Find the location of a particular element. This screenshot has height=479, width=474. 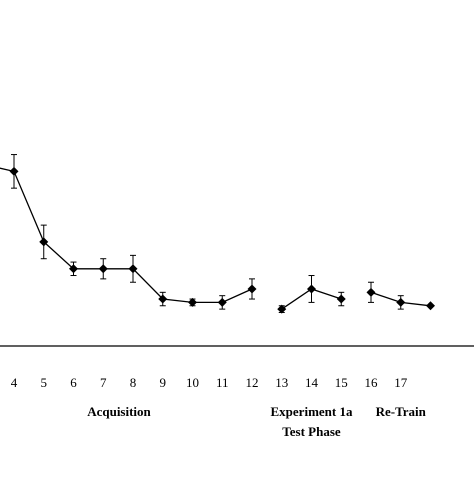

x-tick-label: 12 is located at coordinates (252, 382).